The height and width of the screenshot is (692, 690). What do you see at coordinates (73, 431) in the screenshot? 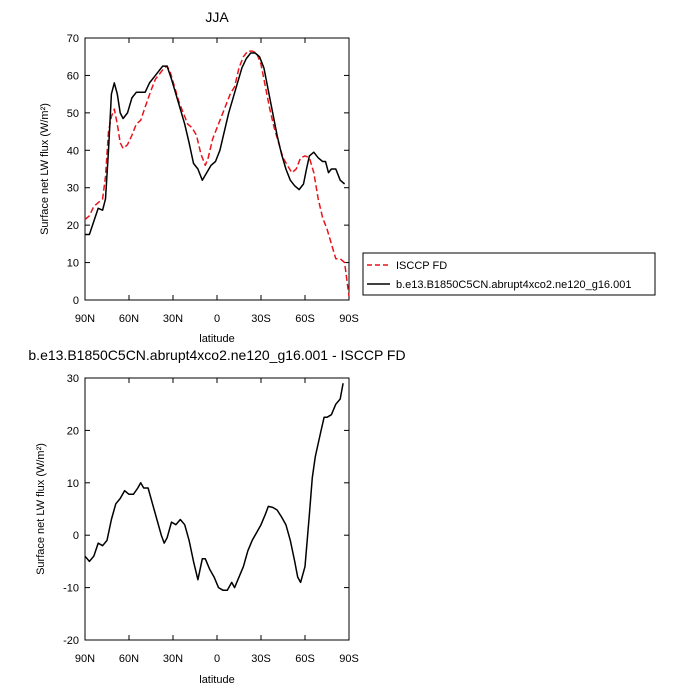
I see `bottom-y-tick-label: 20` at bounding box center [73, 431].